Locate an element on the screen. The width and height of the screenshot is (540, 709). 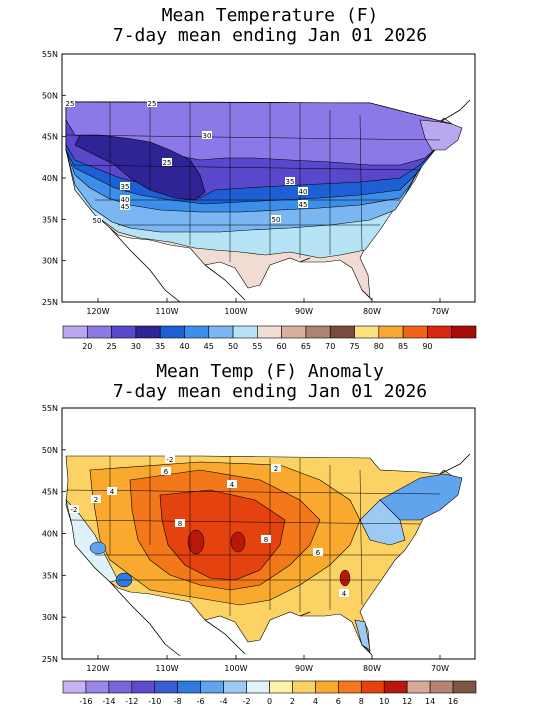
contour-label: 40 is located at coordinates (125, 200).